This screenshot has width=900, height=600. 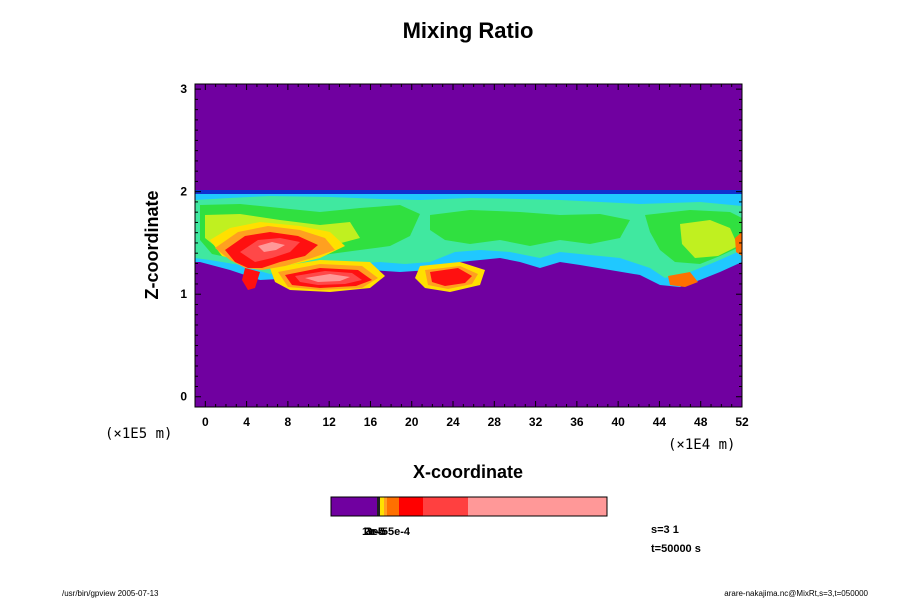 I want to click on y-tick-label: 2, so click(x=183, y=192).